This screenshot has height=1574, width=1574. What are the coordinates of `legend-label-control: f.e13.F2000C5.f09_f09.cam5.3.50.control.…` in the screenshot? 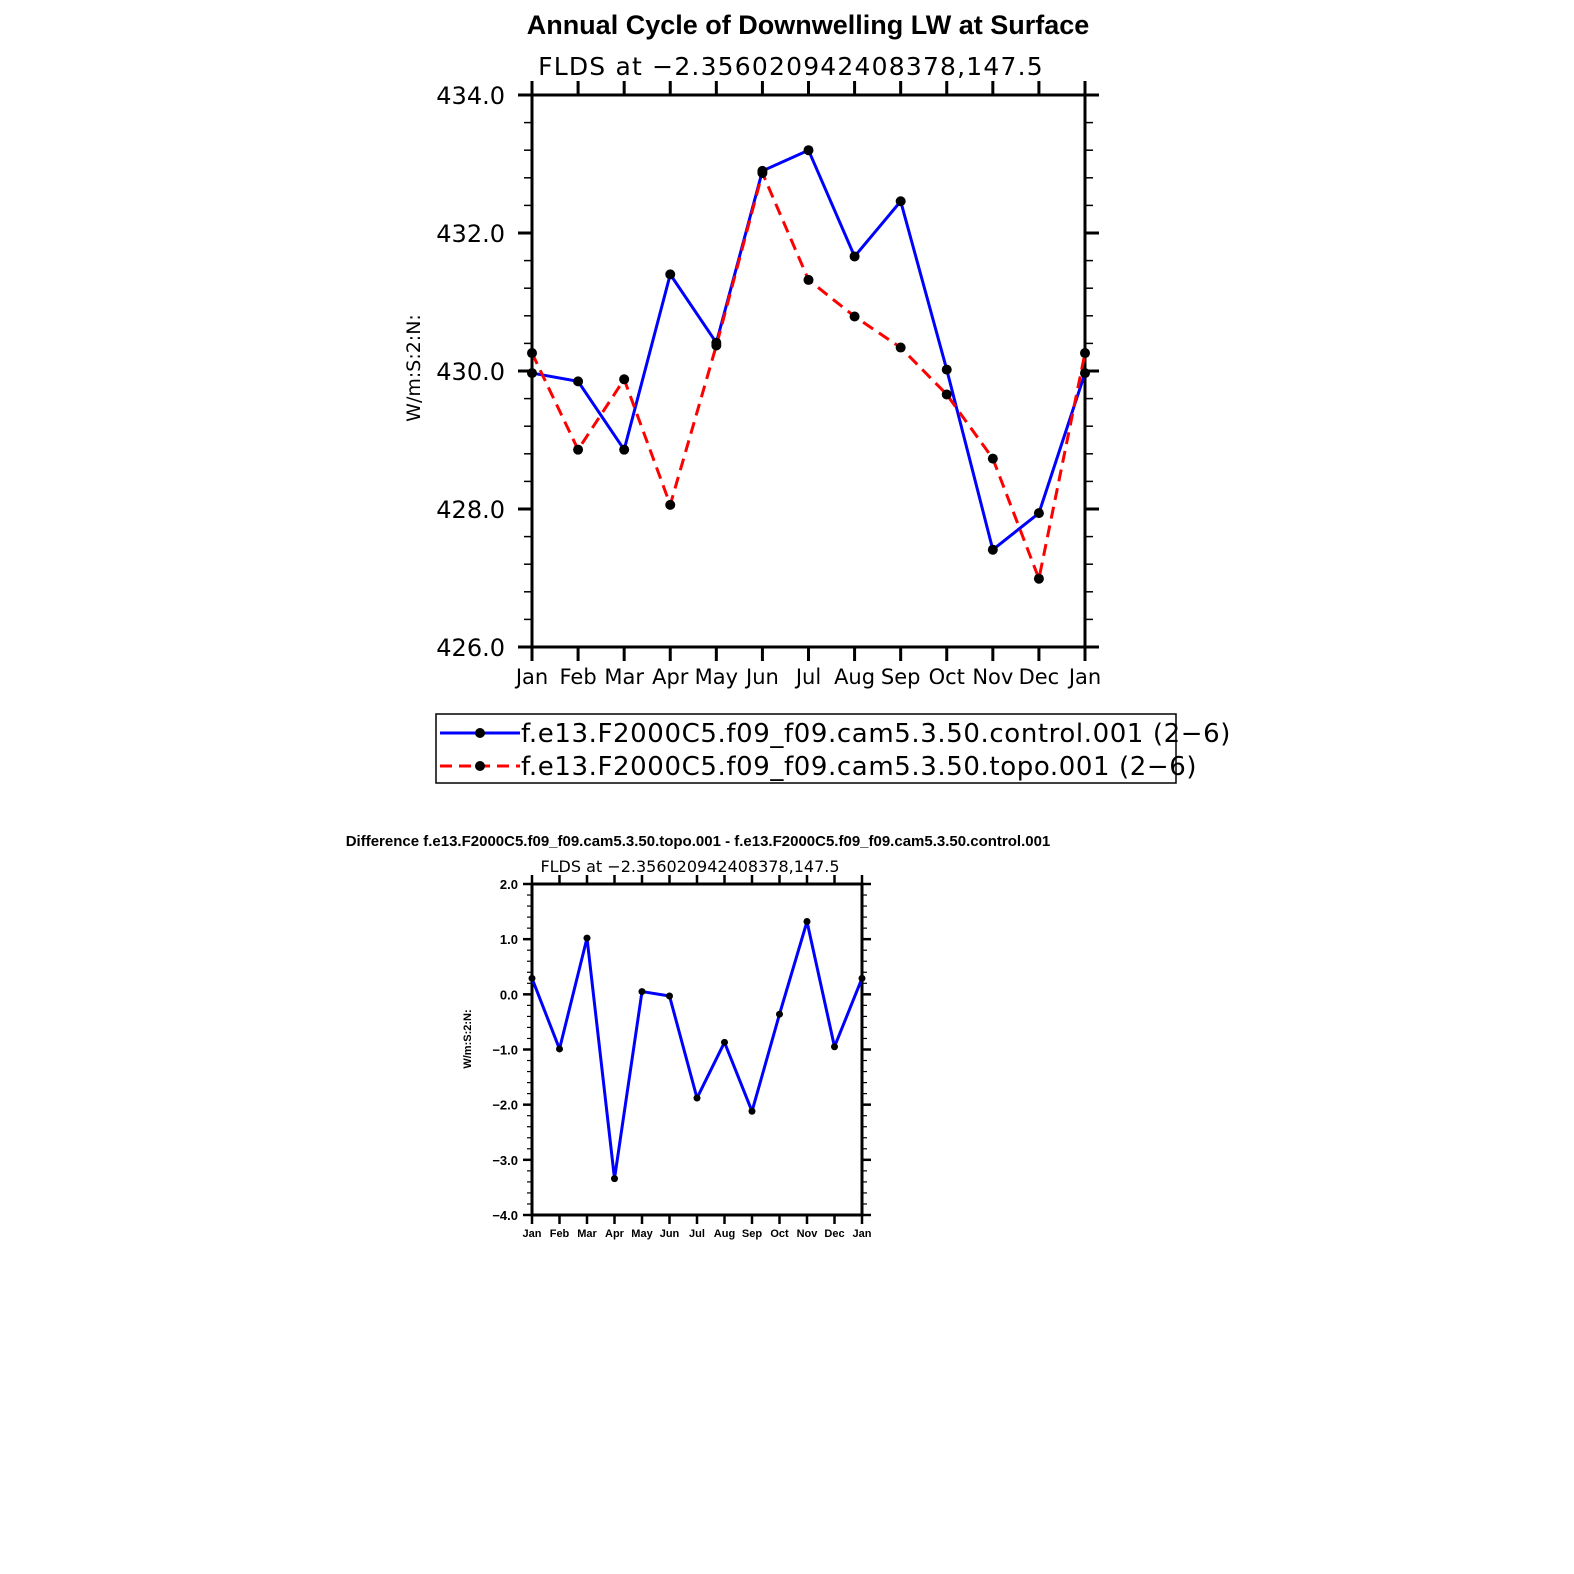 It's located at (876, 734).